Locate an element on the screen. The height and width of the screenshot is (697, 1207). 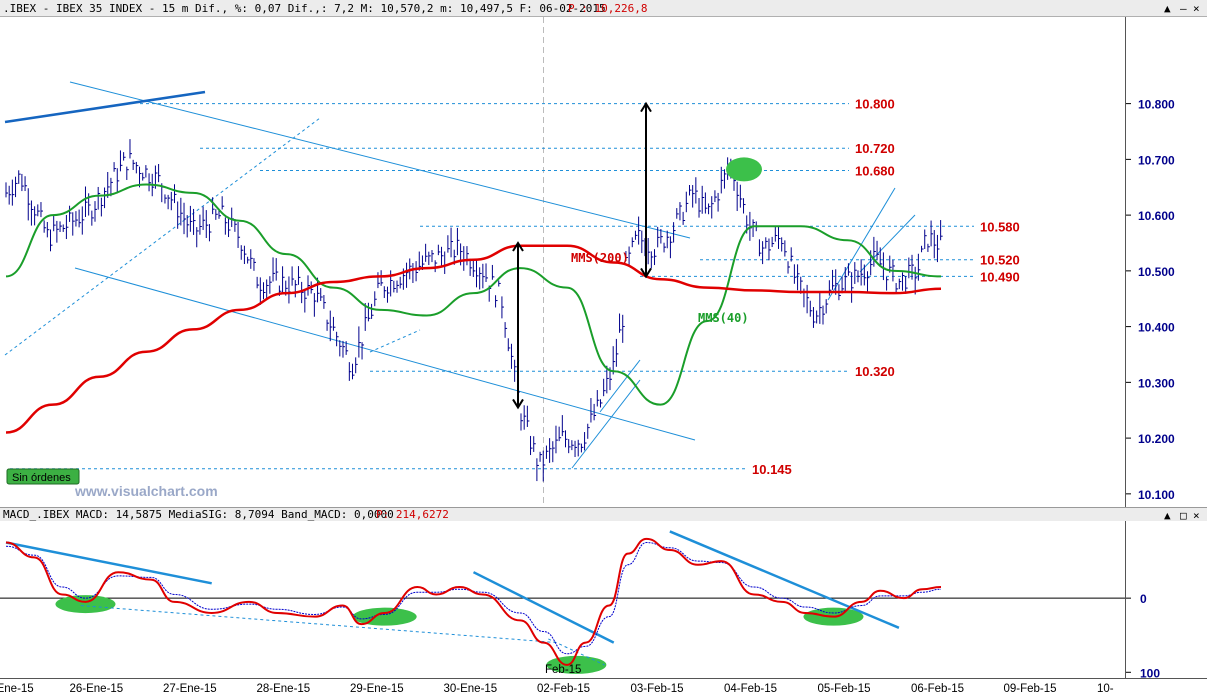
x-tick-label: 05-Feb-15 is located at coordinates (844, 689).